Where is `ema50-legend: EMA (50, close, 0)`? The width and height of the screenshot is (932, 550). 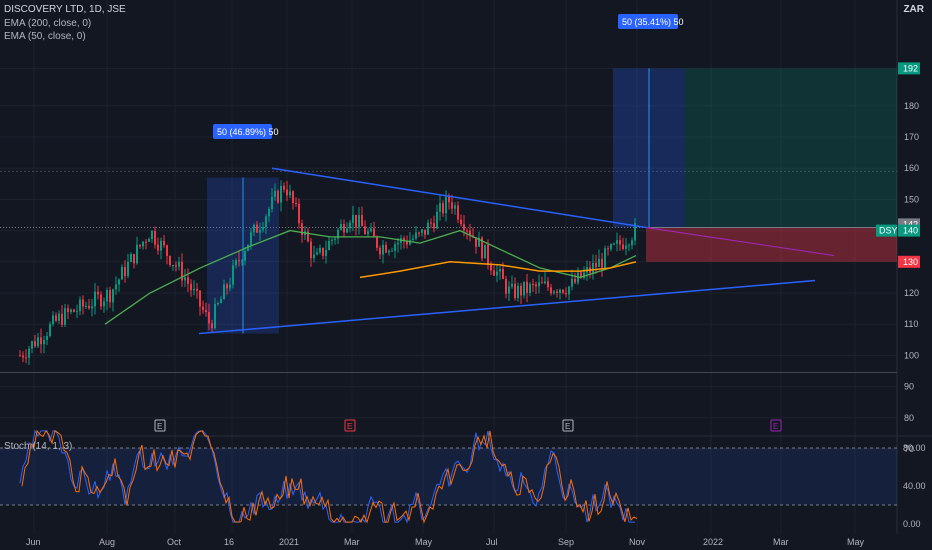 ema50-legend: EMA (50, close, 0) is located at coordinates (45, 36).